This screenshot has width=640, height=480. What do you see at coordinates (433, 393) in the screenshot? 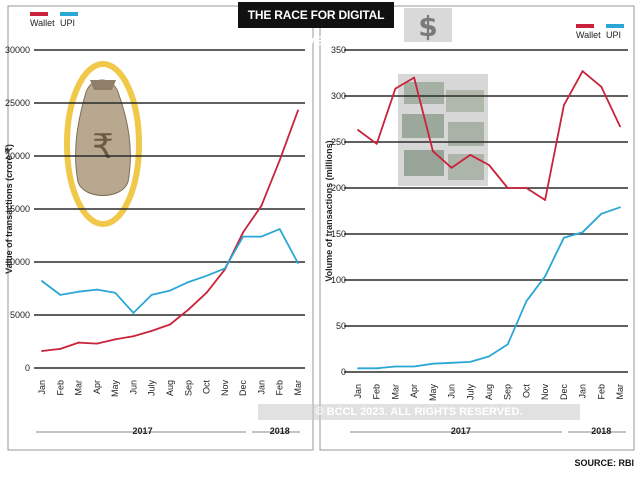
I see `x-tick-label: May` at bounding box center [433, 393].